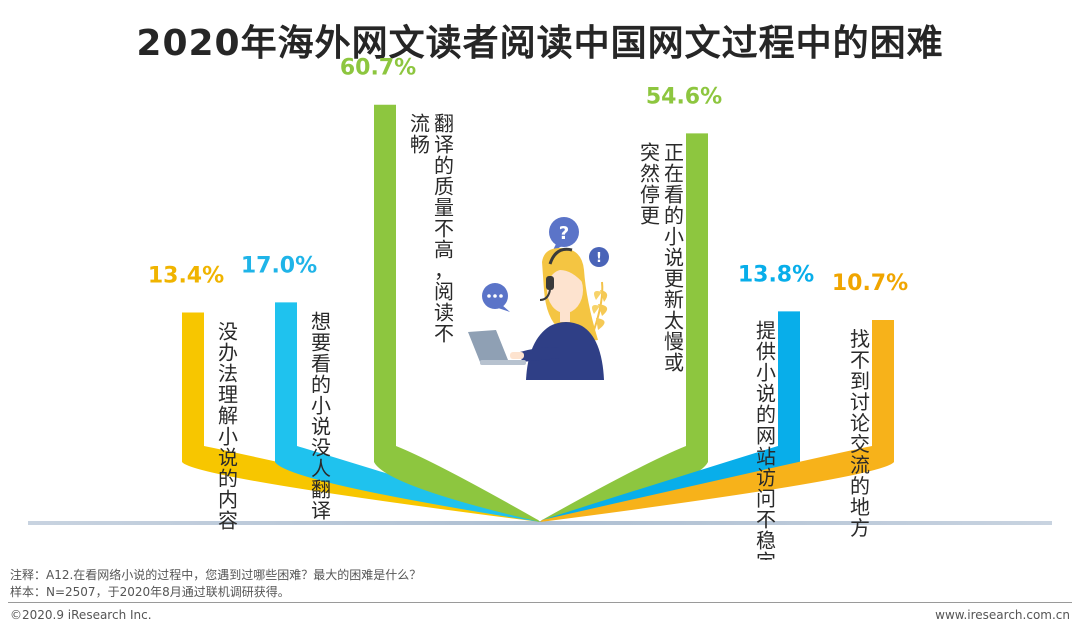  What do you see at coordinates (766, 330) in the screenshot?
I see `svg-text: 提` at bounding box center [766, 330].